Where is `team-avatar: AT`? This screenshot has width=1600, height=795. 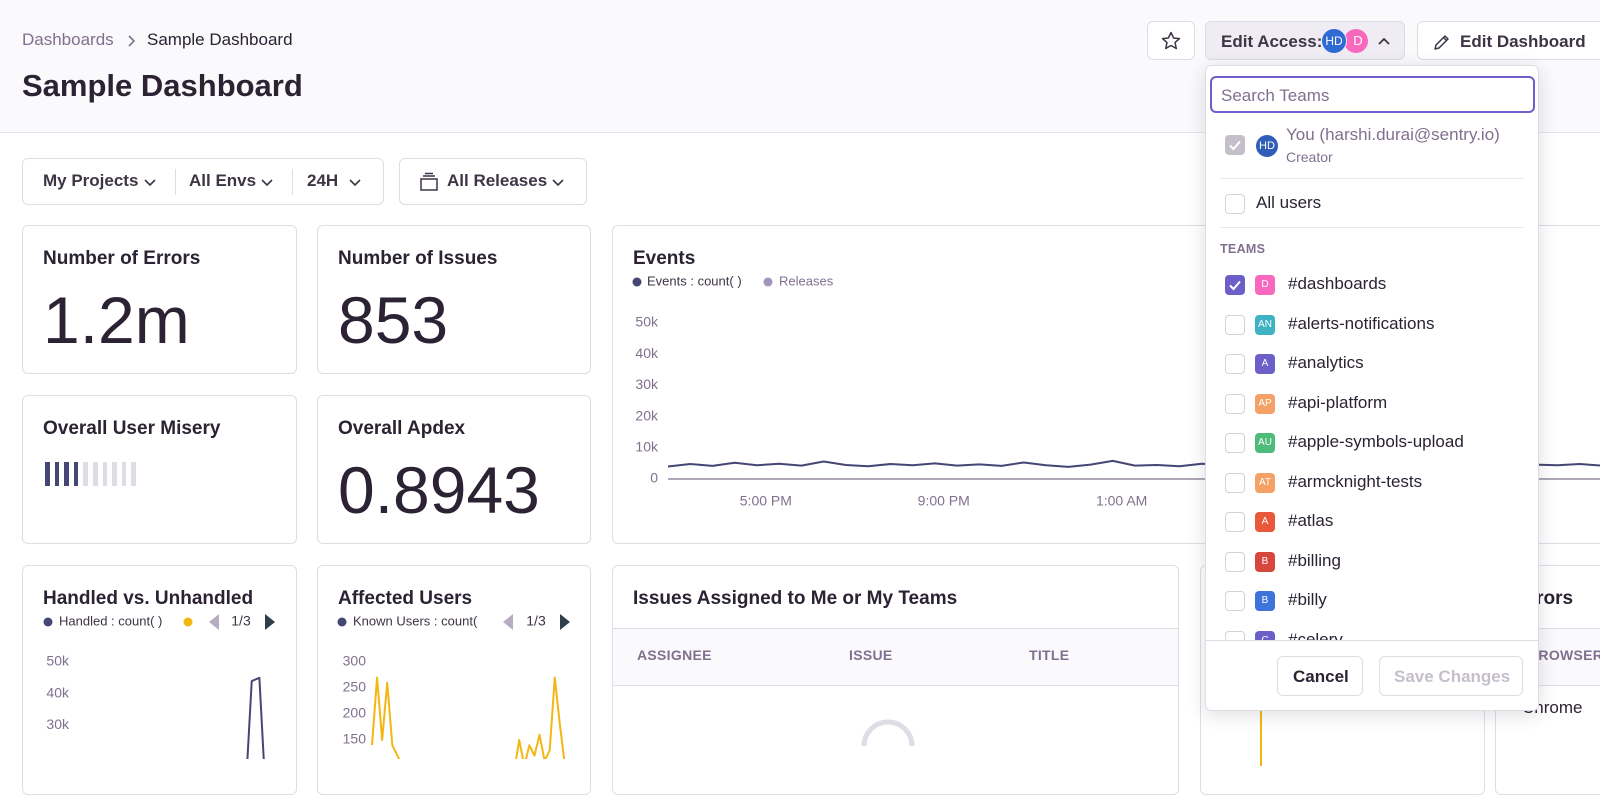
team-avatar: AT is located at coordinates (1265, 482).